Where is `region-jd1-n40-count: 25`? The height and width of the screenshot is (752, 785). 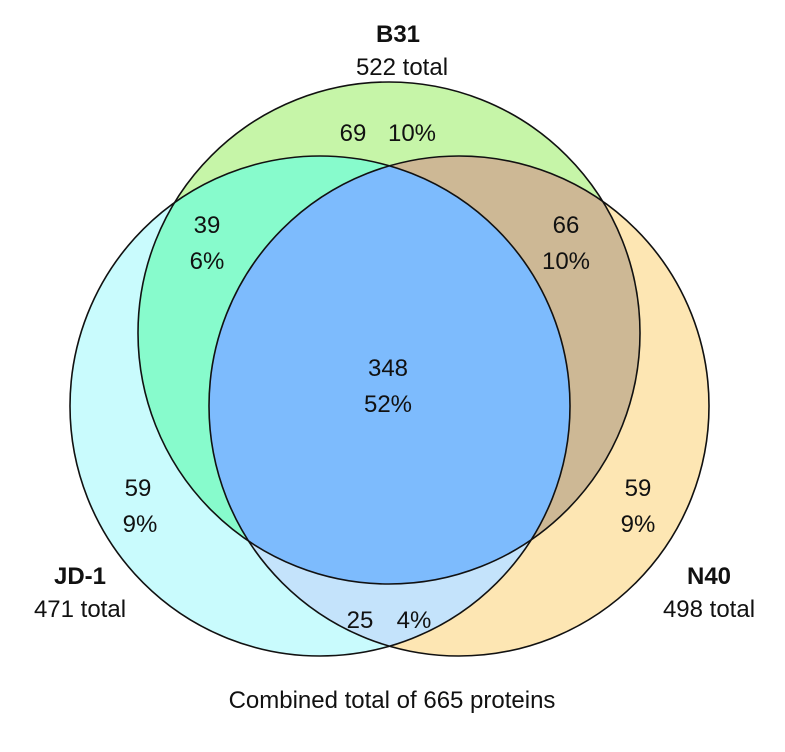 region-jd1-n40-count: 25 is located at coordinates (360, 620).